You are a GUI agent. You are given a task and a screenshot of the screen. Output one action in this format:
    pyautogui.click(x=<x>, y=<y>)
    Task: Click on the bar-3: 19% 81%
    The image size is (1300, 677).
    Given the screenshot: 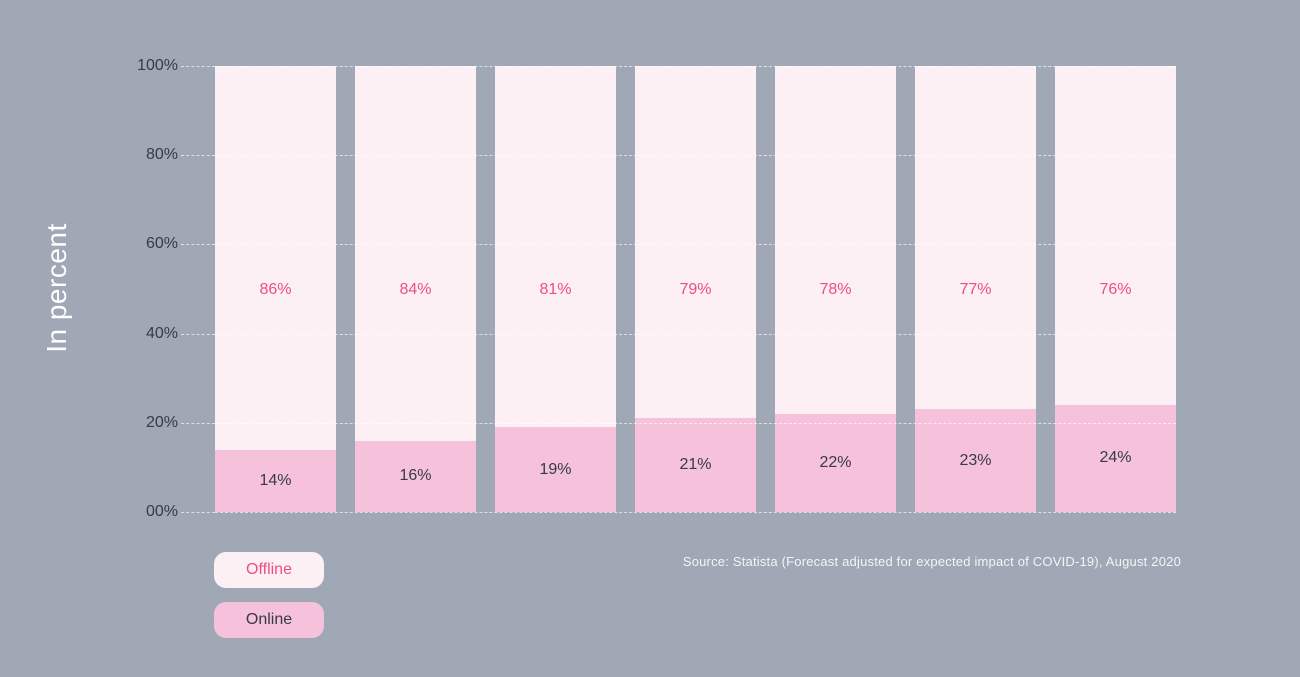 What is the action you would take?
    pyautogui.click(x=555, y=289)
    